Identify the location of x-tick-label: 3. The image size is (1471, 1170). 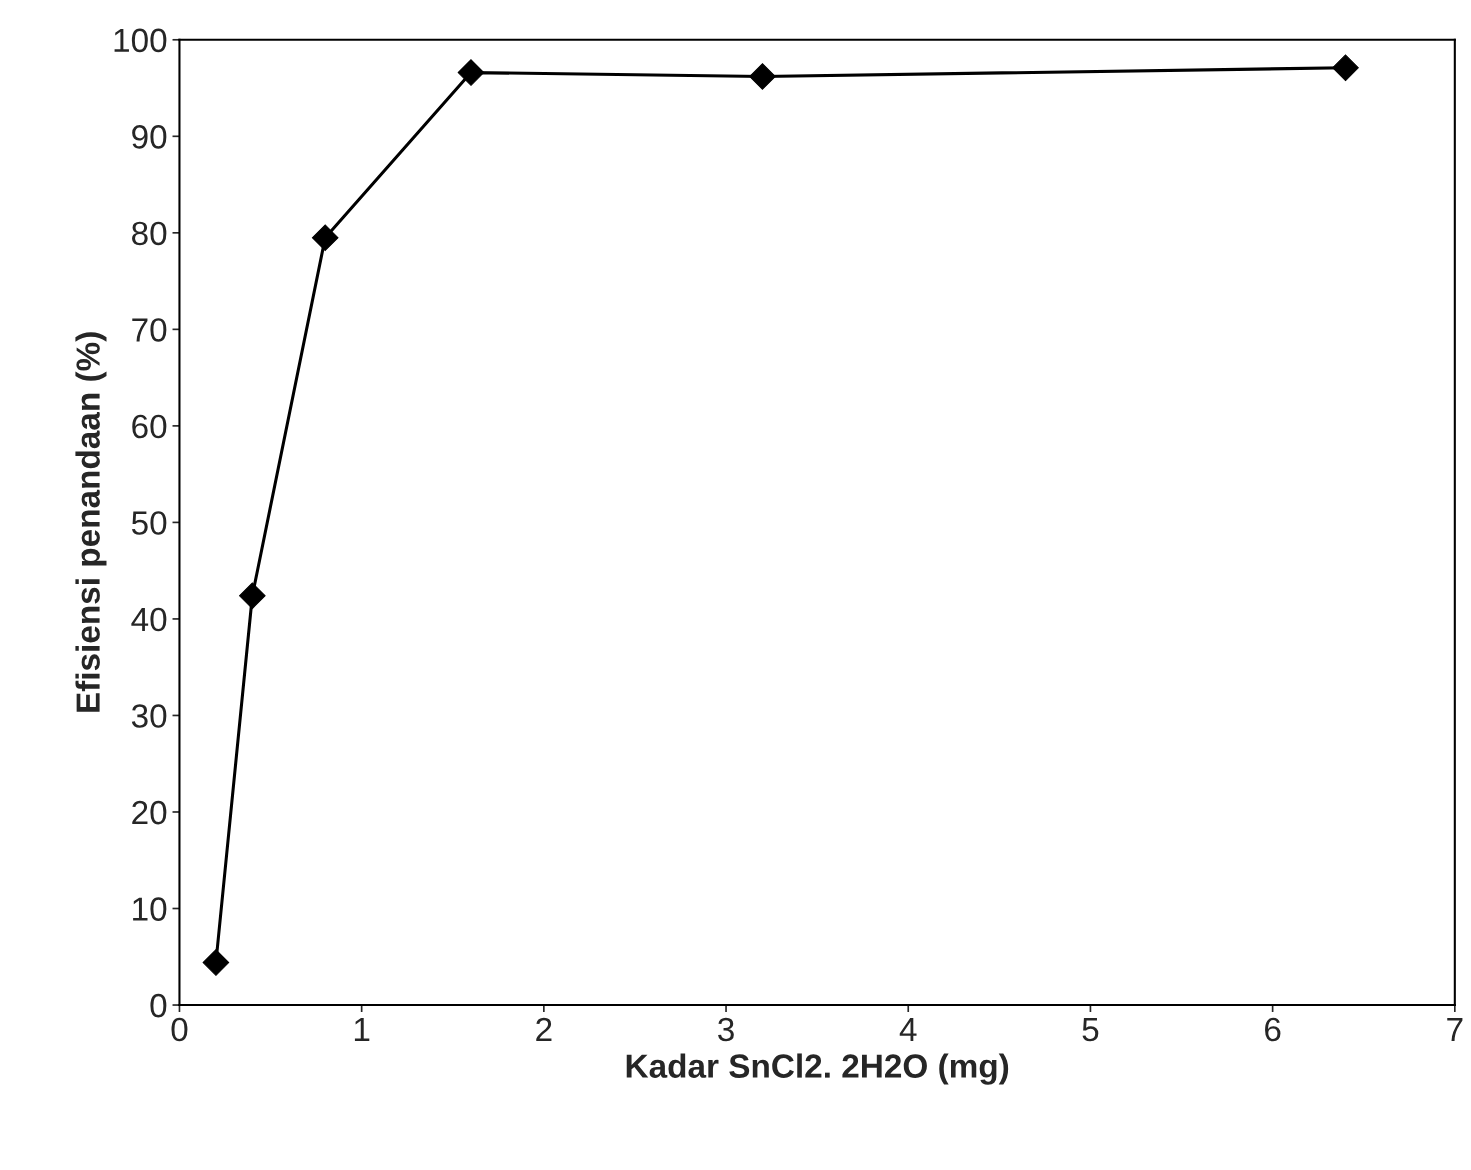
(726, 1029).